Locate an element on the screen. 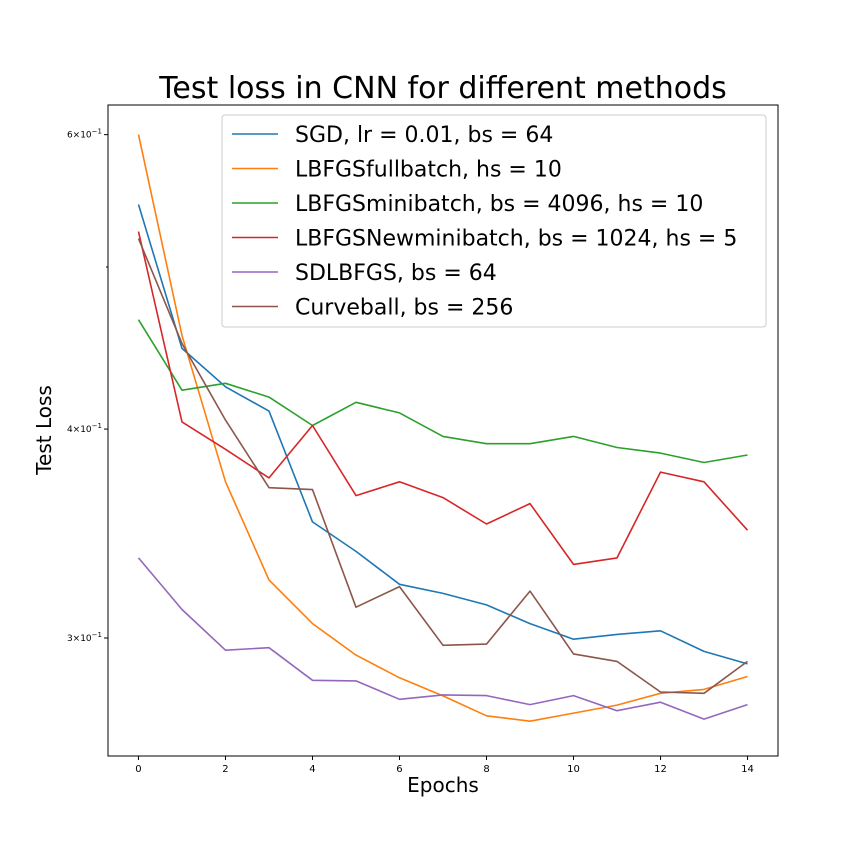  x-tick-label: 14 is located at coordinates (747, 769).